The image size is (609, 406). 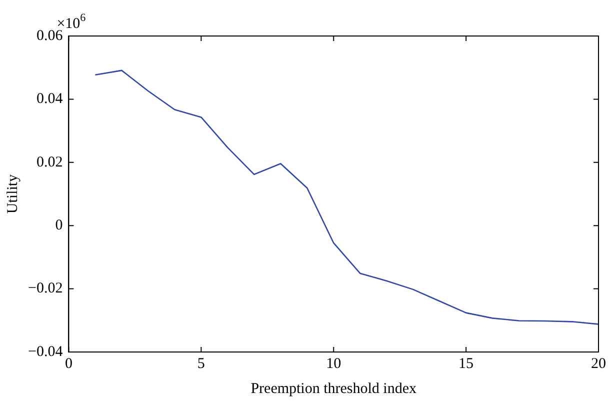 I want to click on x-tick-label: 15, so click(x=466, y=364).